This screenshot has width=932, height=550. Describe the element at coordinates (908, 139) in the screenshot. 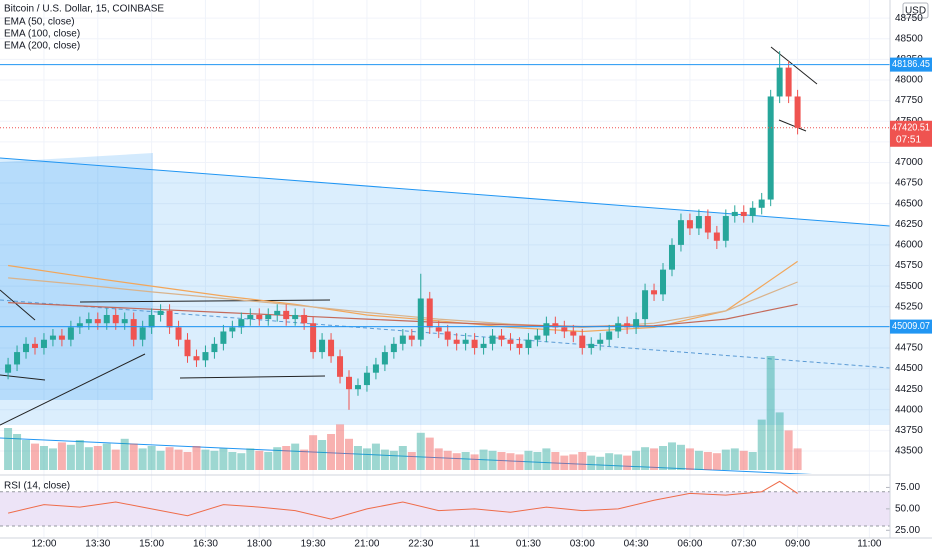

I see `countdown: 07:51` at that location.